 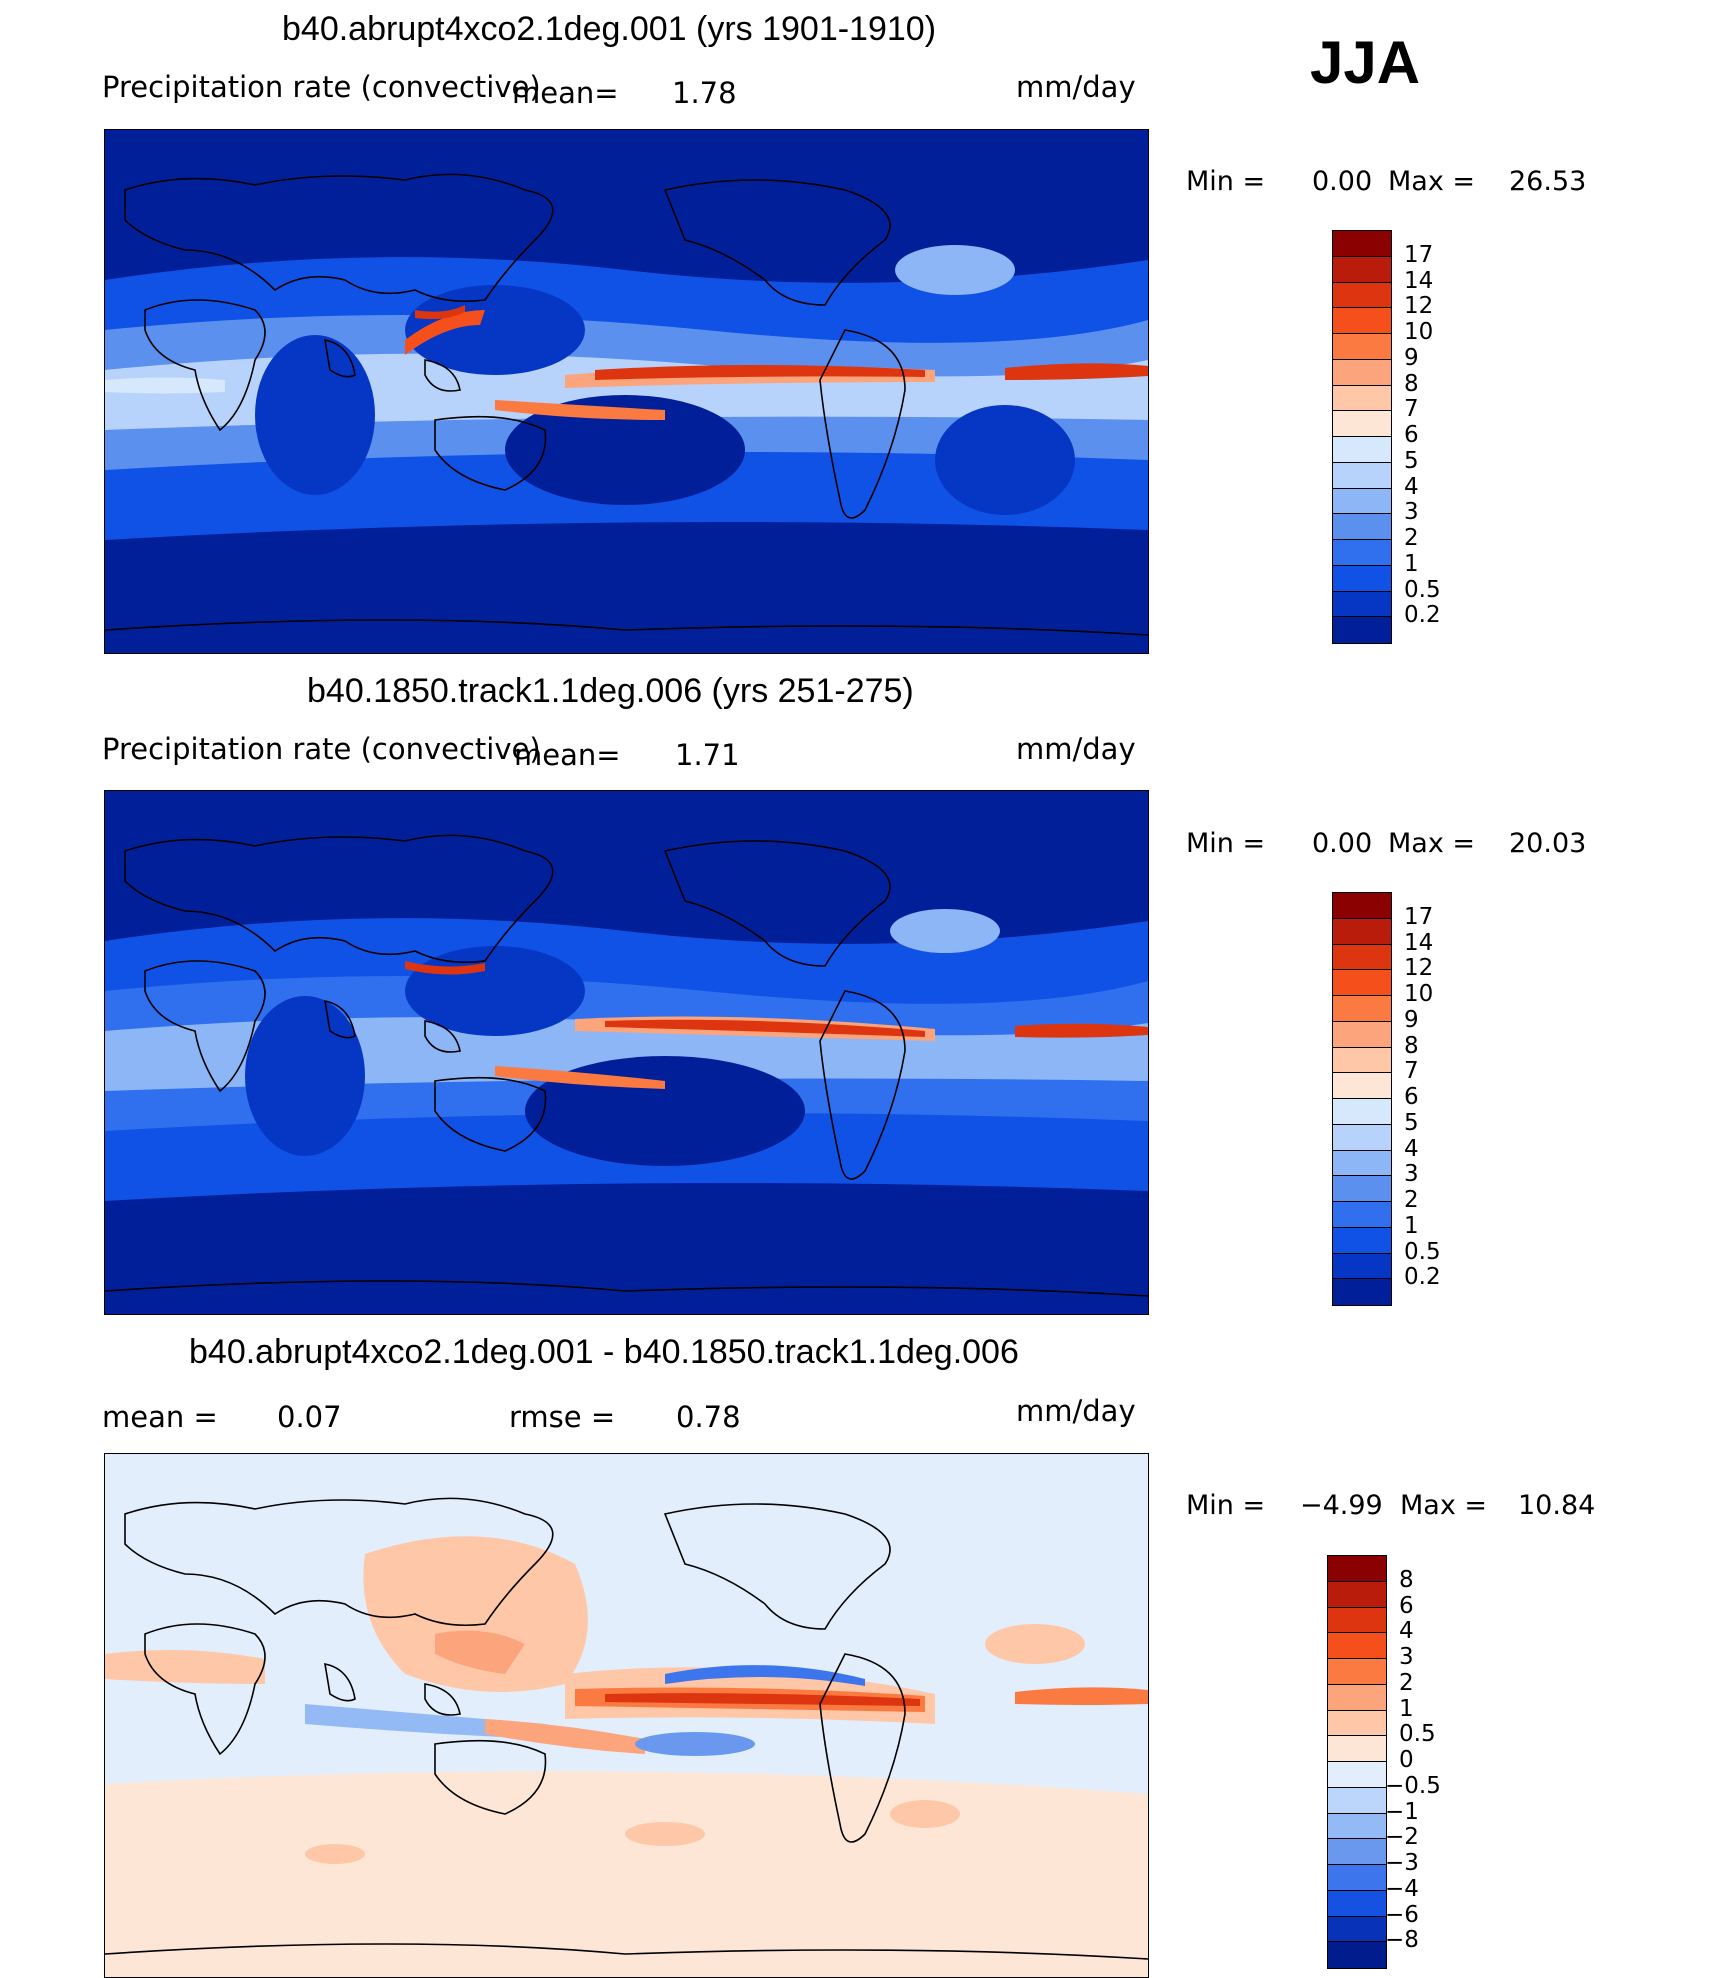 I want to click on panel-2-min-value: 0.00, so click(x=1342, y=843).